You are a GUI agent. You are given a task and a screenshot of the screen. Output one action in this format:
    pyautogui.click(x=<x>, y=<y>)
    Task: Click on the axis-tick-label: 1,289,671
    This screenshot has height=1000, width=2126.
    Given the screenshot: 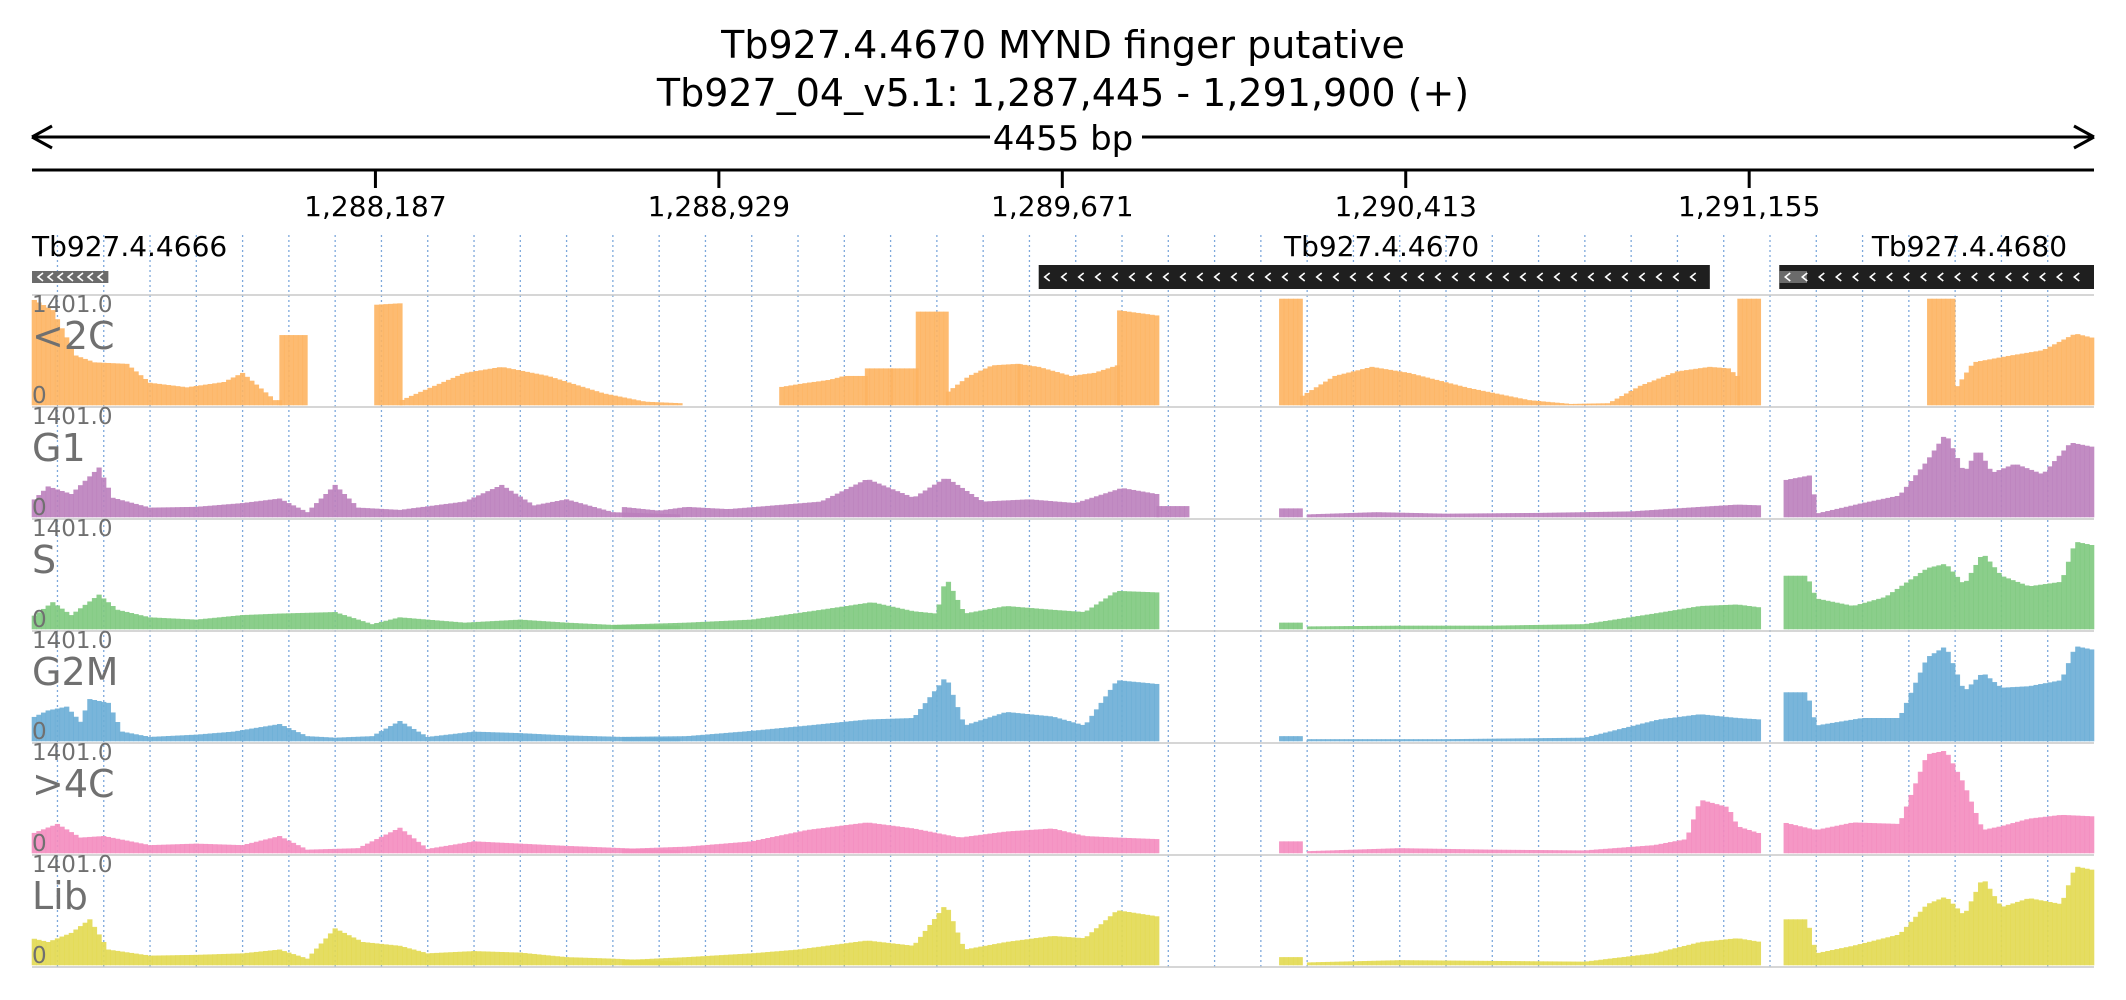 What is the action you would take?
    pyautogui.click(x=1062, y=206)
    